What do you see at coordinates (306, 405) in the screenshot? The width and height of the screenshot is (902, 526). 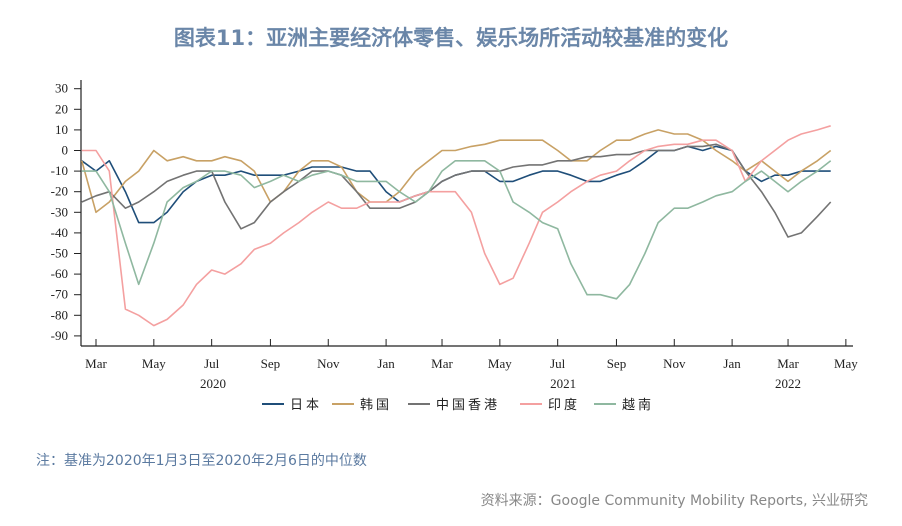 I see `legend-label: 日本` at bounding box center [306, 405].